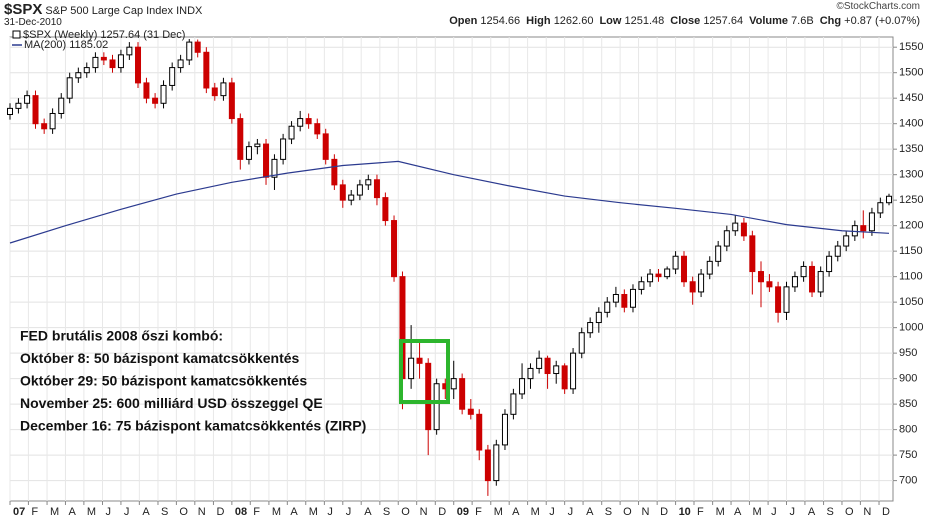 The image size is (930, 521). I want to click on x-tick-label: 09, so click(463, 512).